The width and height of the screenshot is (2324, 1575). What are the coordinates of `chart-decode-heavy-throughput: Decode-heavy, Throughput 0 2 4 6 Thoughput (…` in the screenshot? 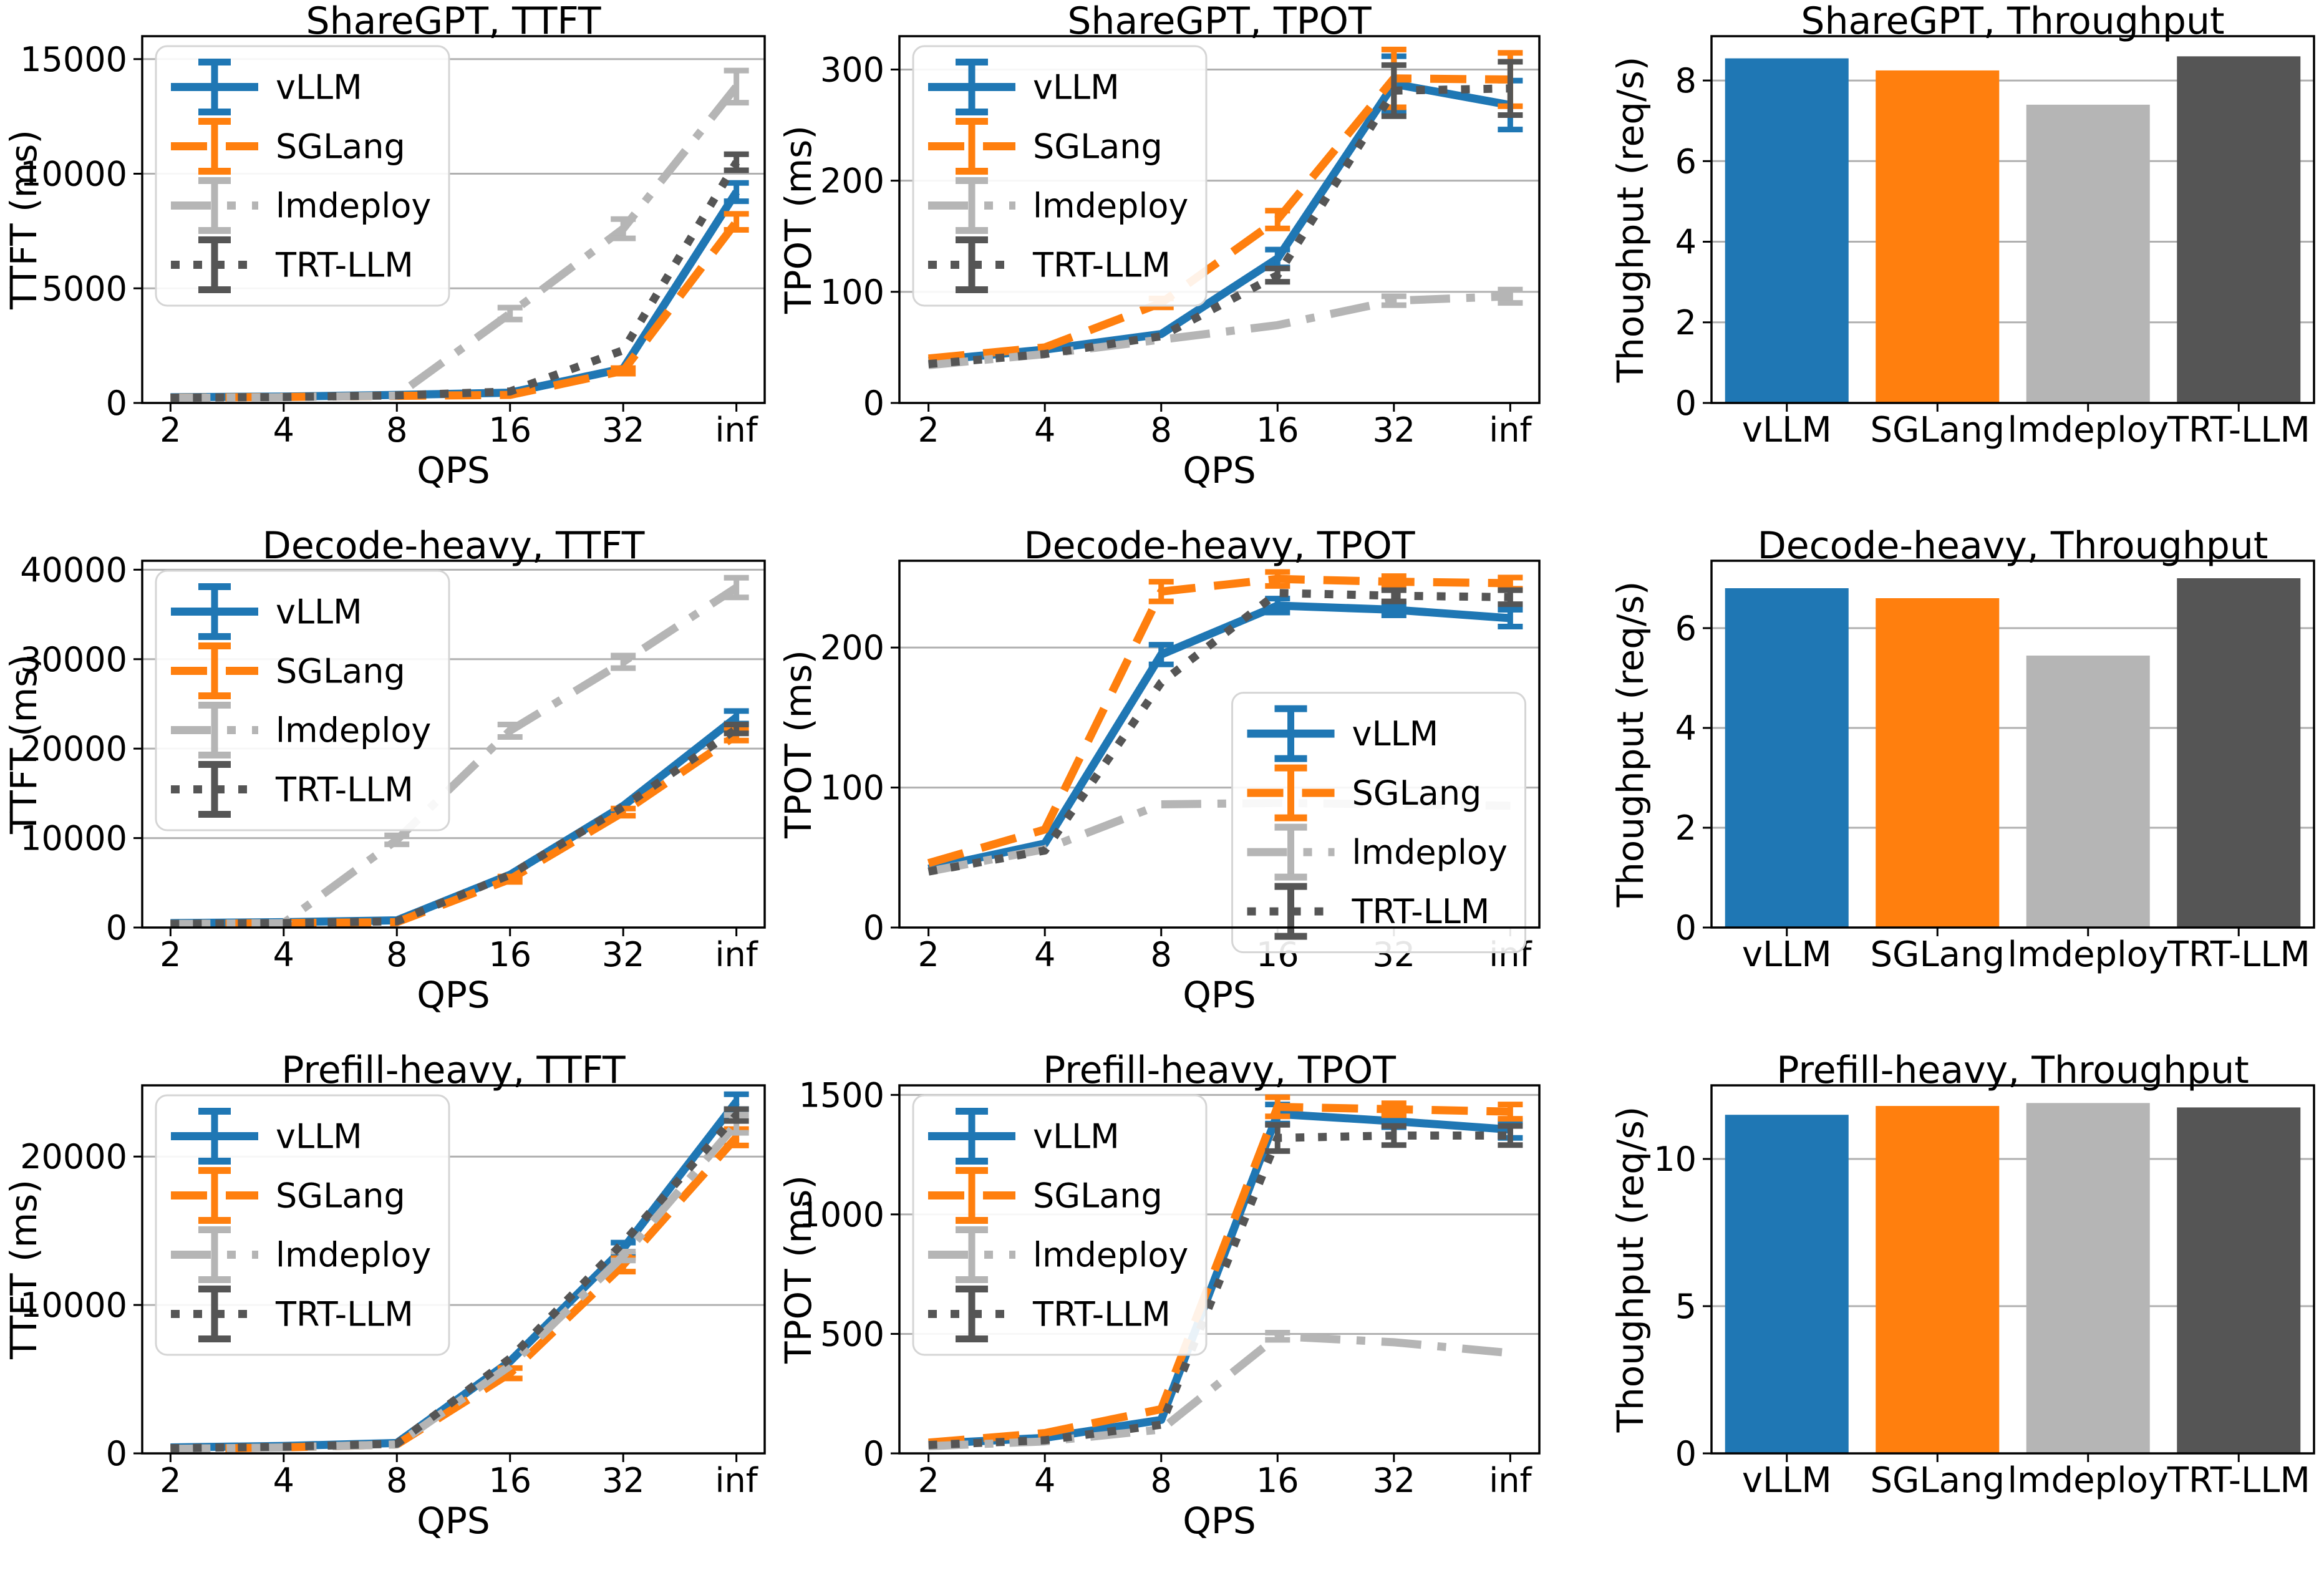 It's located at (1936, 787).